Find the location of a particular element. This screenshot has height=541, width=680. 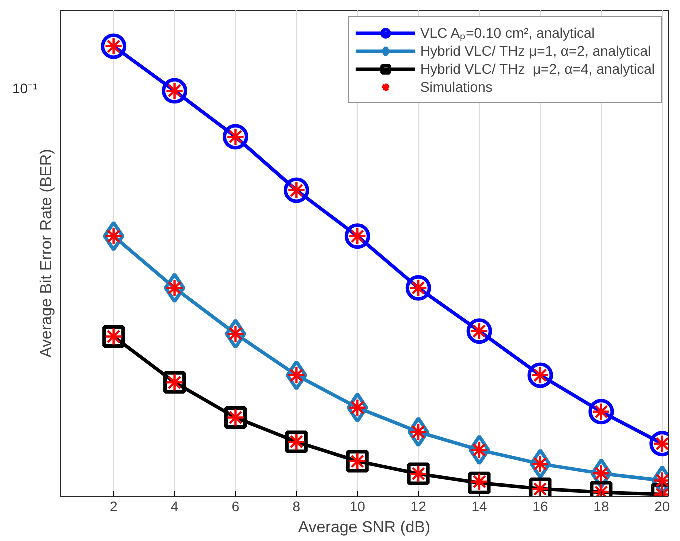

x-tick-label: 8 is located at coordinates (296, 506).